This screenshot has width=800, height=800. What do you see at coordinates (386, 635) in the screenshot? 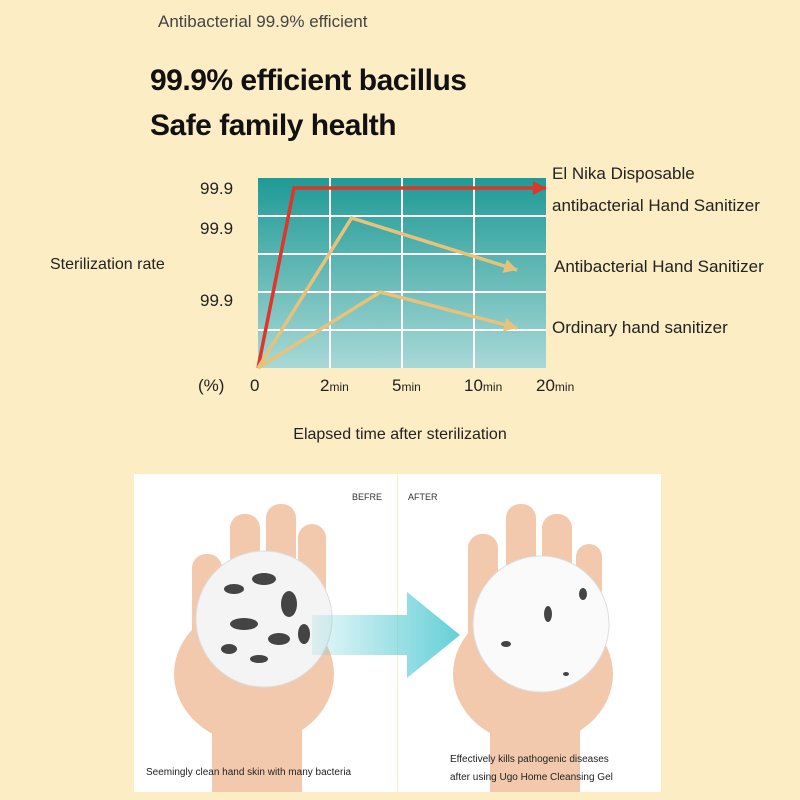
I see `before-after-arrow-icon` at bounding box center [386, 635].